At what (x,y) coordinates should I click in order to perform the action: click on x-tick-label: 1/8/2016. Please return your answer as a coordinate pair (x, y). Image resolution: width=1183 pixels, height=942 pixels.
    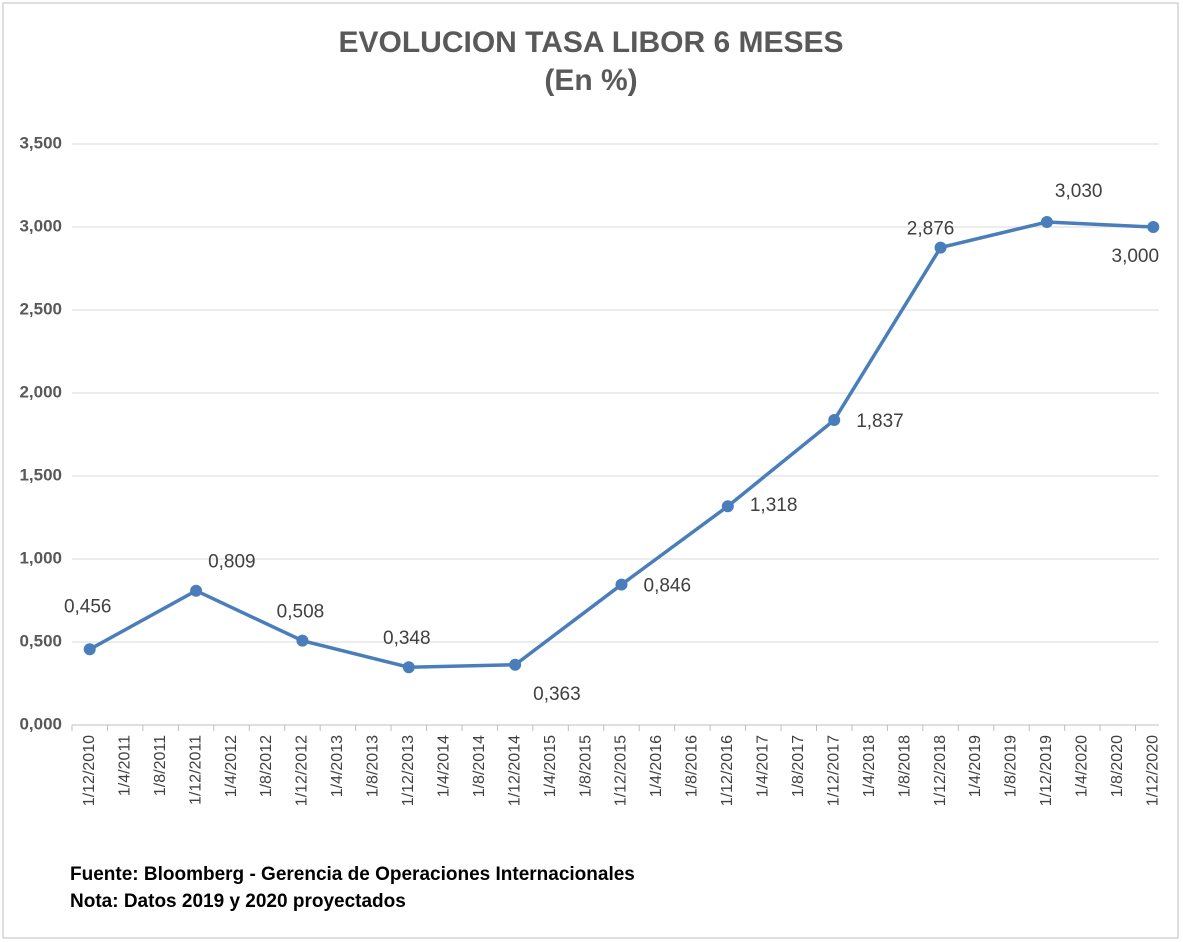
    Looking at the image, I should click on (692, 766).